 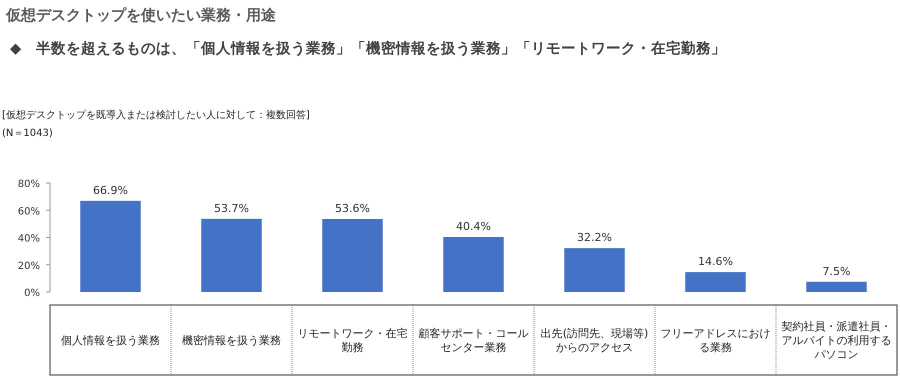 What do you see at coordinates (110, 190) in the screenshot?
I see `data-label: 66.9%` at bounding box center [110, 190].